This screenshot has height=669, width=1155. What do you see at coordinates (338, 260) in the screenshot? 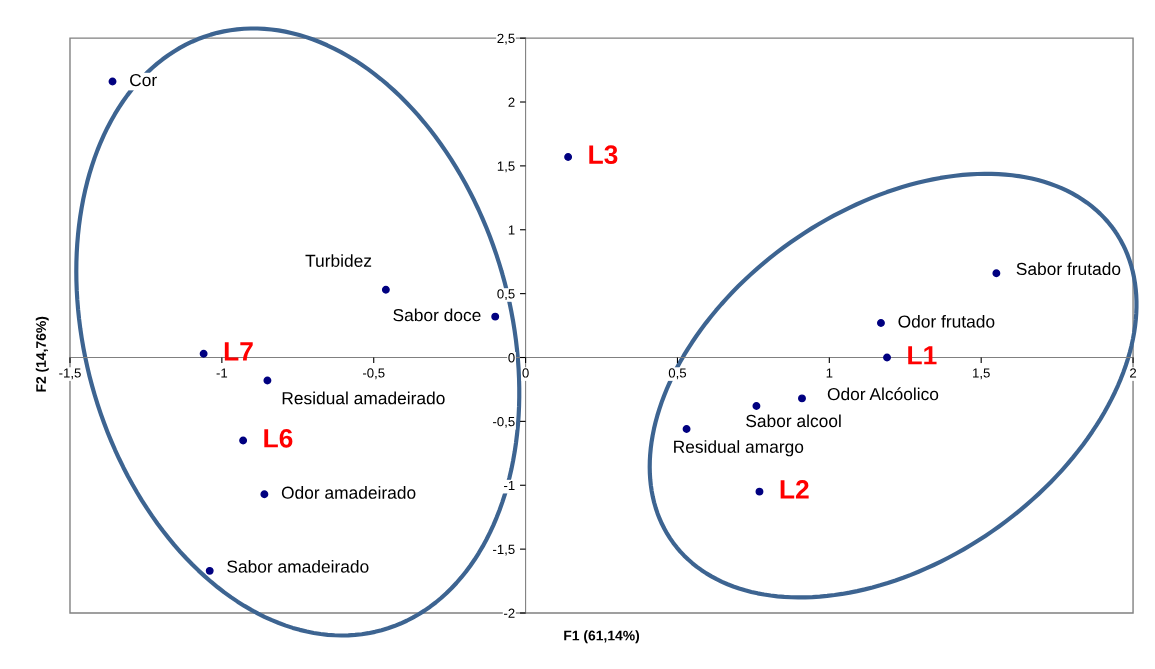
I see `data-label: Turbidez` at bounding box center [338, 260].